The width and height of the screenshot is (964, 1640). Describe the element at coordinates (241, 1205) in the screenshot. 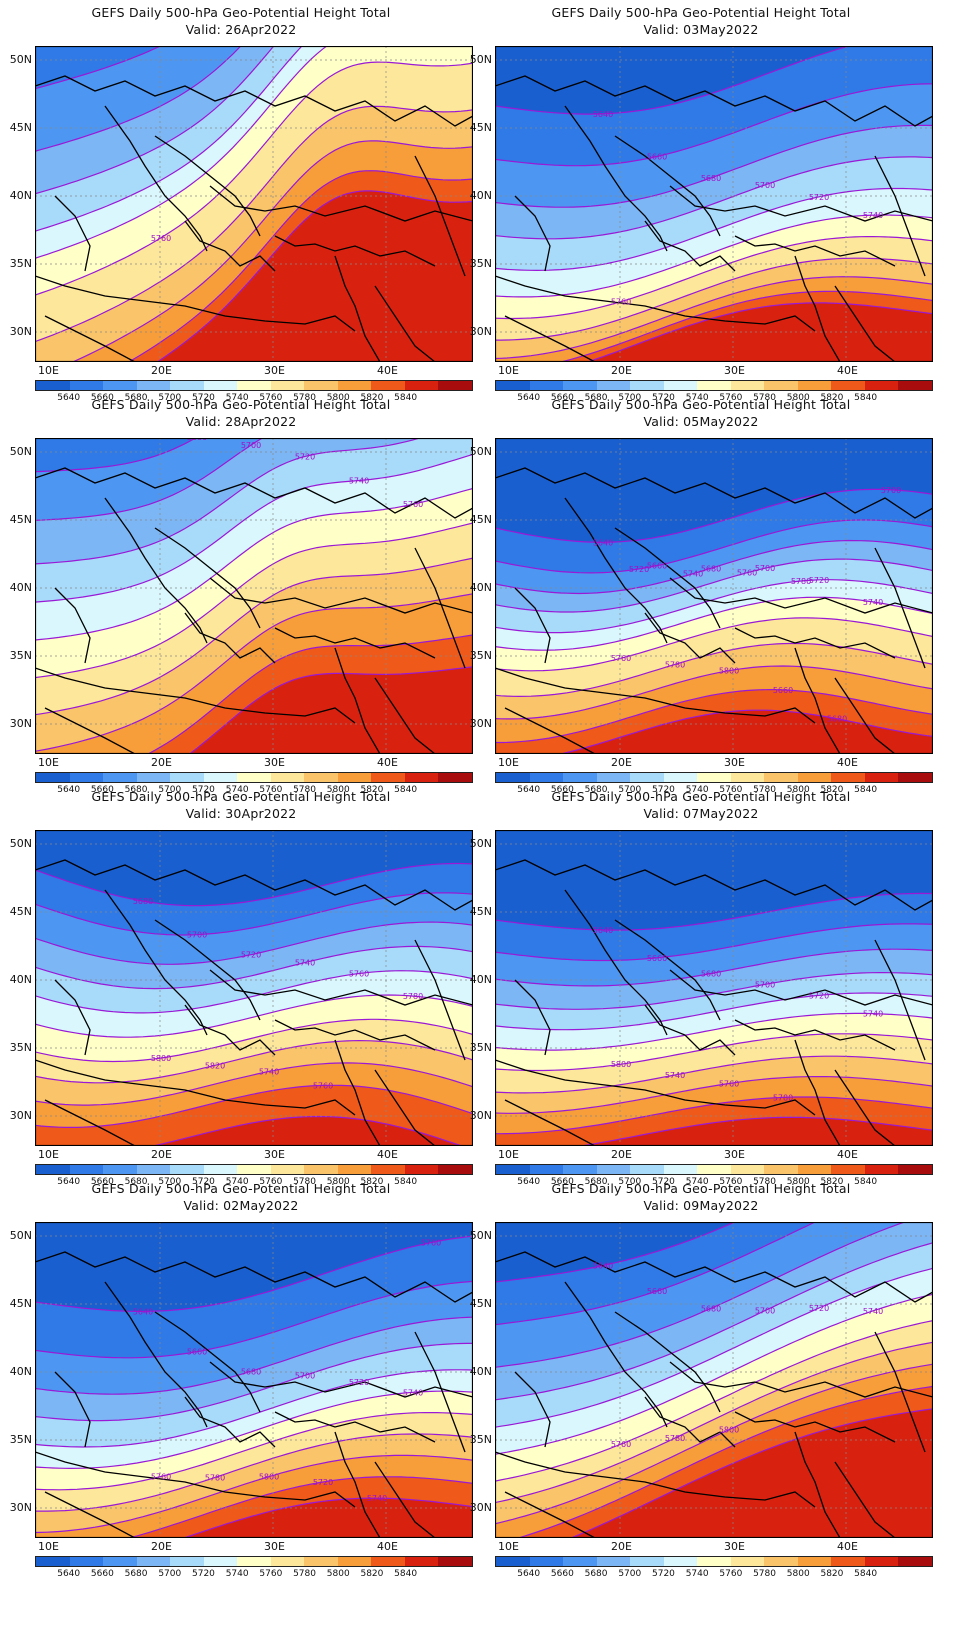

I see `panel-valid-date: Valid: 02May2022` at that location.